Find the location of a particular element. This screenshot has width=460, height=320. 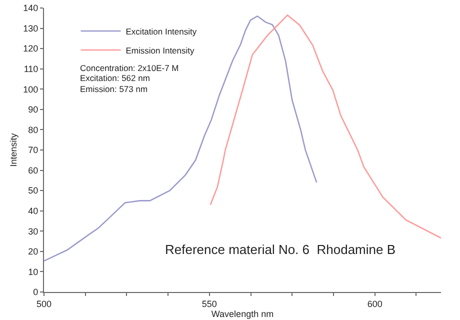

y-tick-label: 60 is located at coordinates (33, 170).